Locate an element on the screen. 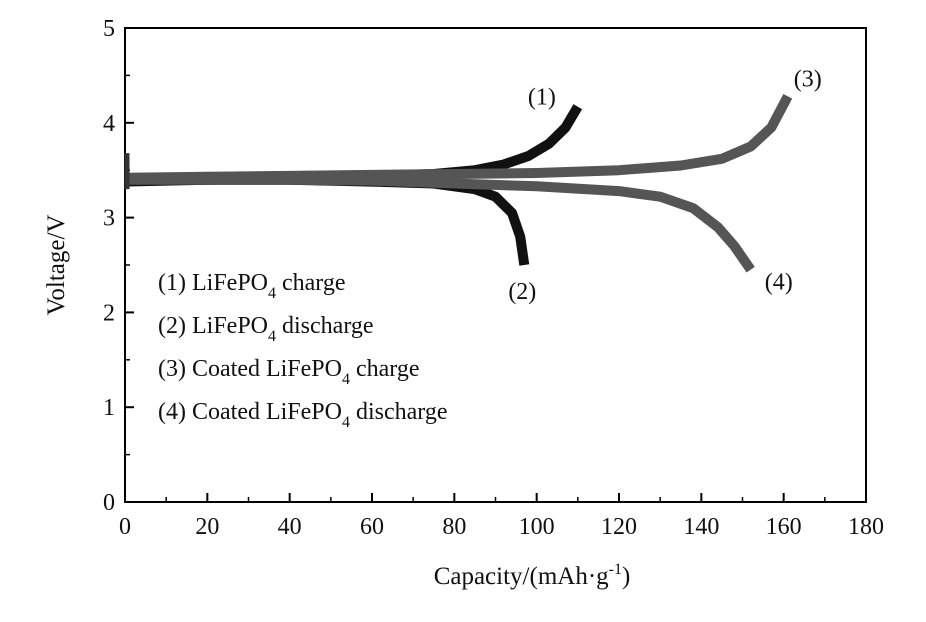  legend-entry-2: (2) LiFePO4 discharge is located at coordinates (266, 329).